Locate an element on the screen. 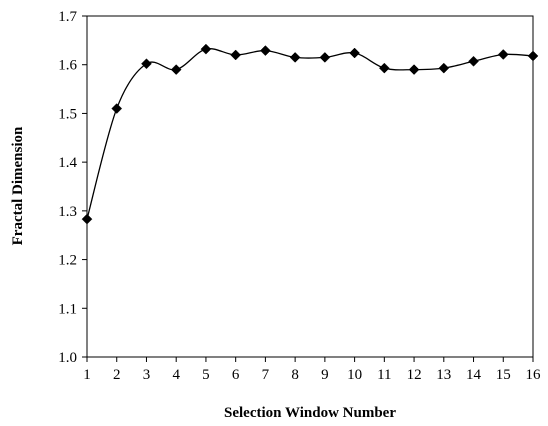 This screenshot has width=548, height=426. x-tick-label: 9 is located at coordinates (325, 375).